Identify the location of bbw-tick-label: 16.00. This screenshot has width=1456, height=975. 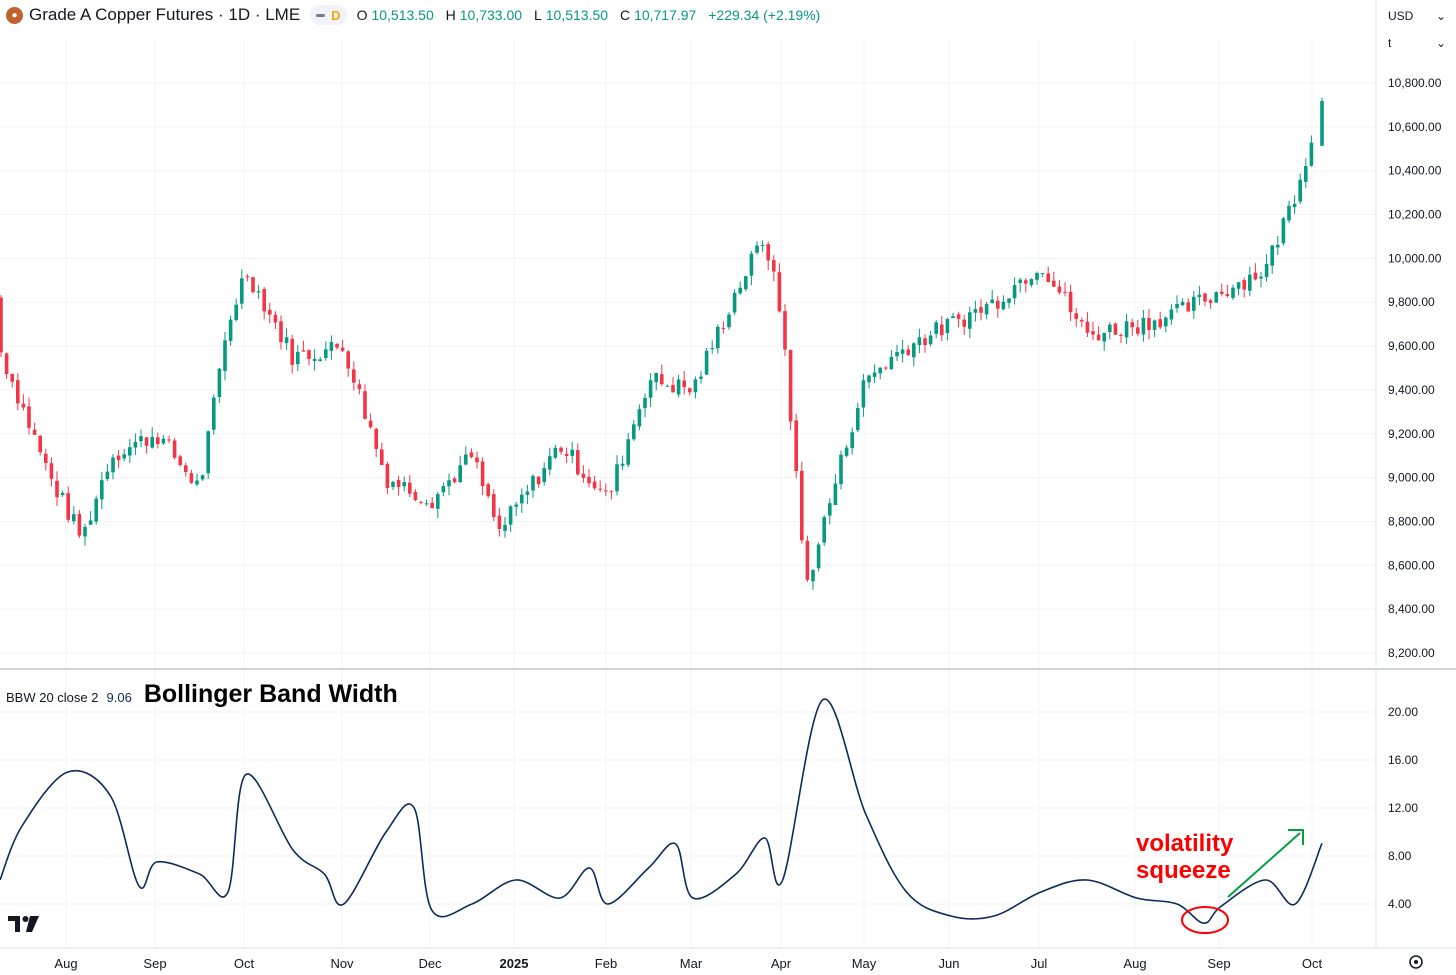
(1403, 760).